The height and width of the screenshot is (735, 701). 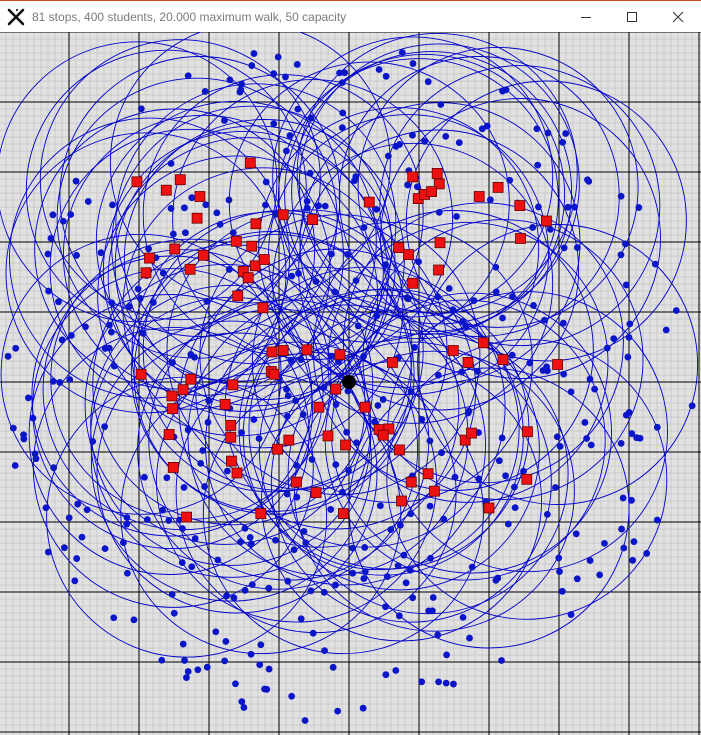 What do you see at coordinates (678, 16) in the screenshot?
I see `close-icon` at bounding box center [678, 16].